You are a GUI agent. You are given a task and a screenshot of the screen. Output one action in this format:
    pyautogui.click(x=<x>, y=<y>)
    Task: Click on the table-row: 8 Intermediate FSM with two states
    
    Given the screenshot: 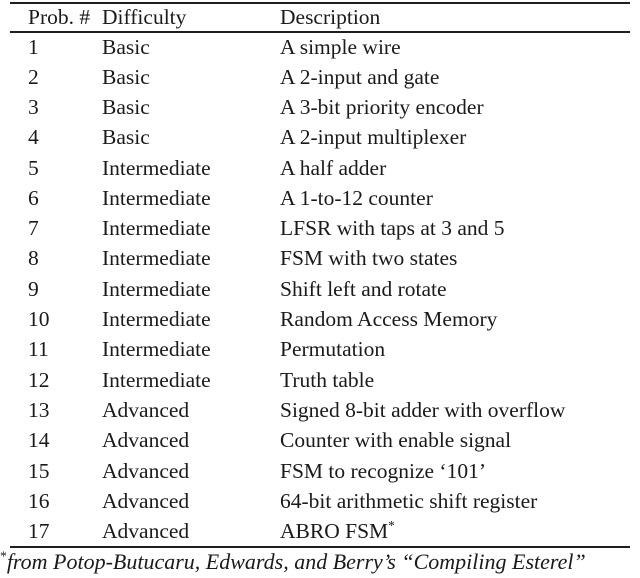 What is the action you would take?
    pyautogui.click(x=320, y=259)
    